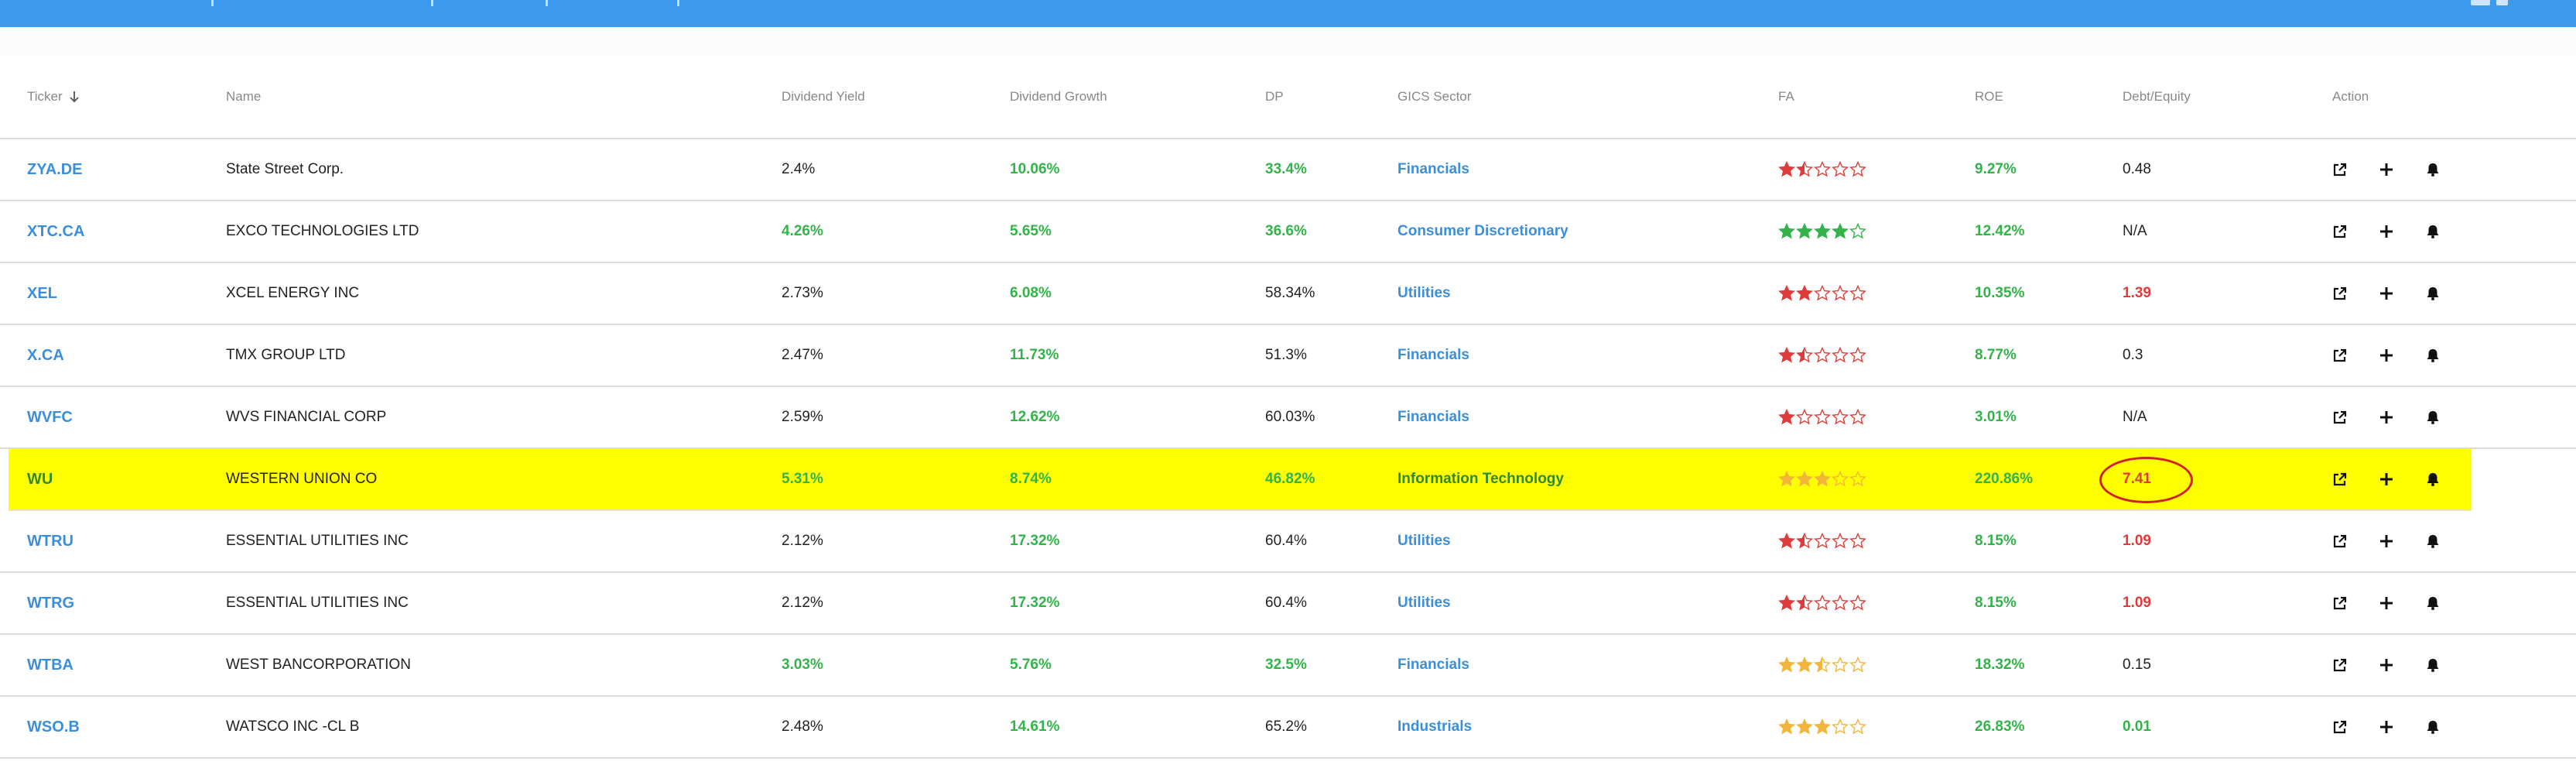 The height and width of the screenshot is (775, 2576). I want to click on header-dp: DP, so click(1275, 96).